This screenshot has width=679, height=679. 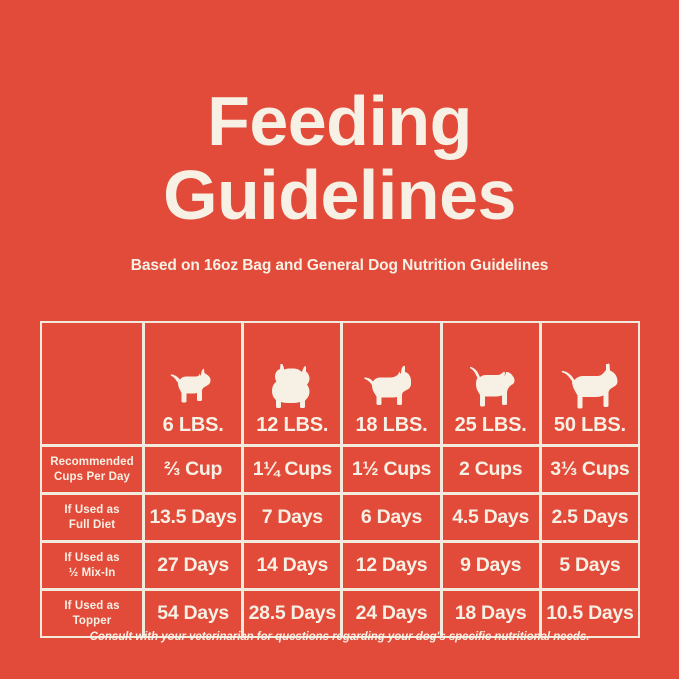 I want to click on table-cell: 6 Days, so click(x=392, y=518).